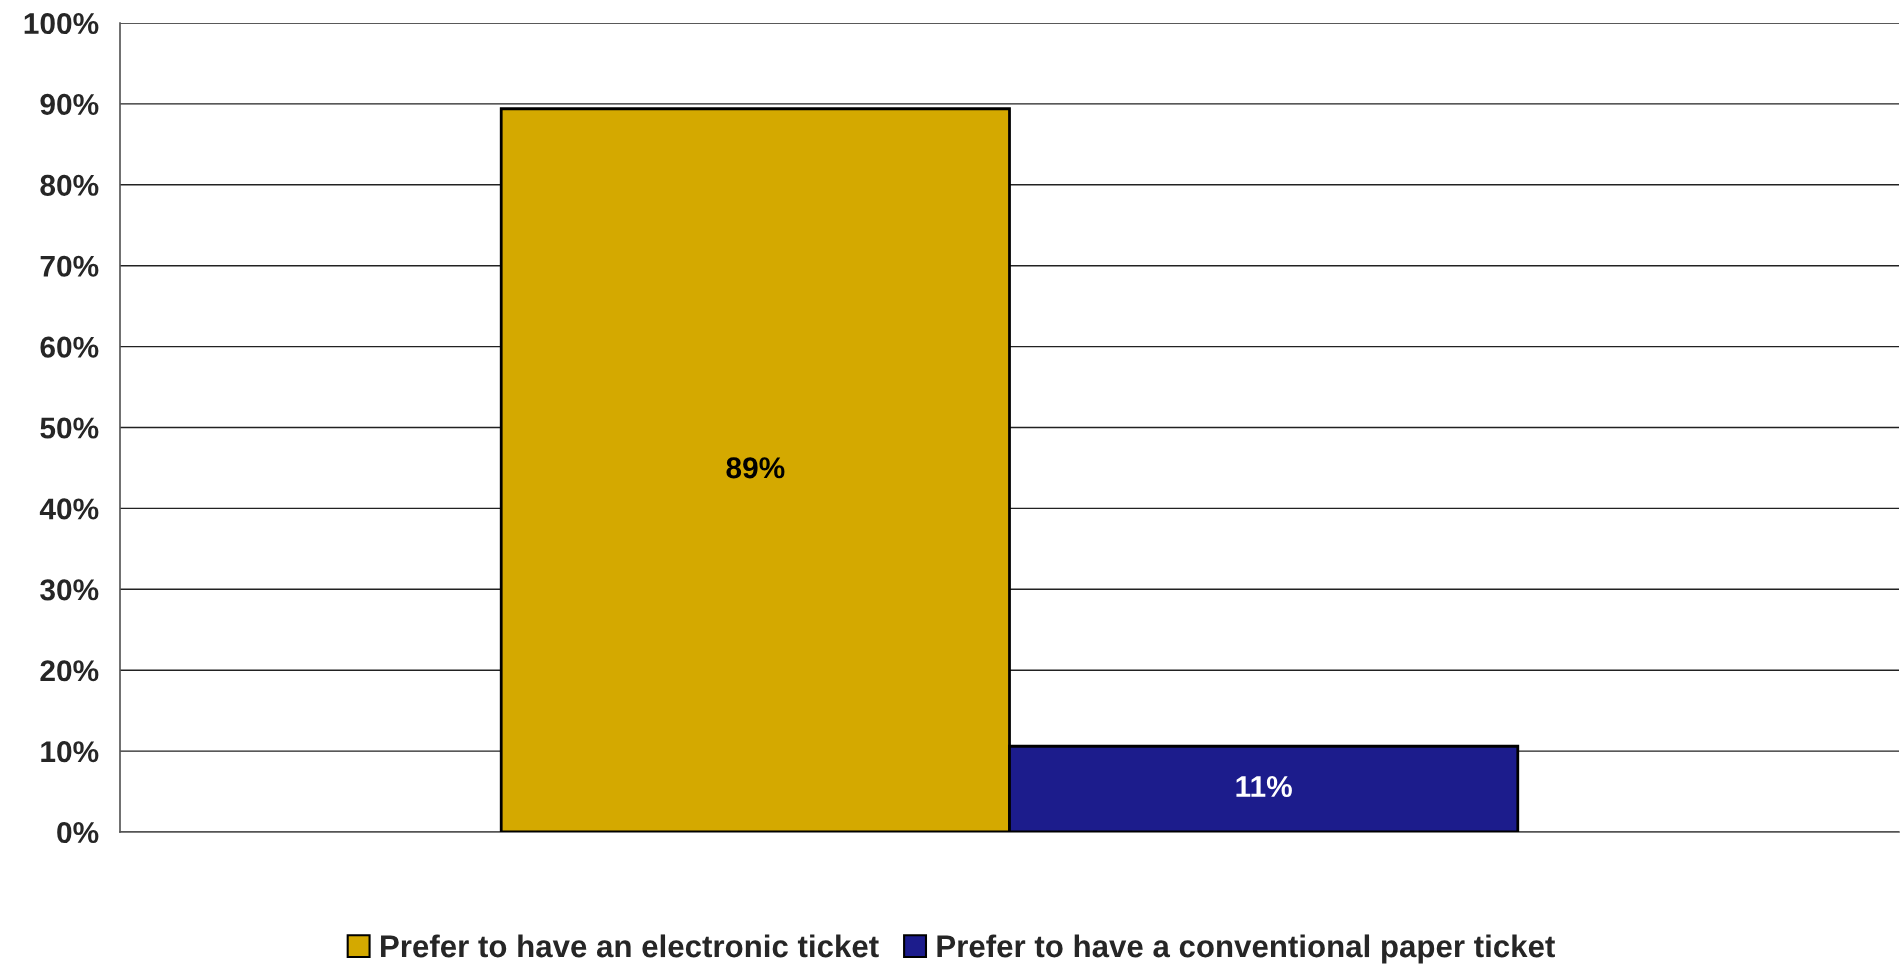  I want to click on y-tick-label: 60%, so click(69, 347).